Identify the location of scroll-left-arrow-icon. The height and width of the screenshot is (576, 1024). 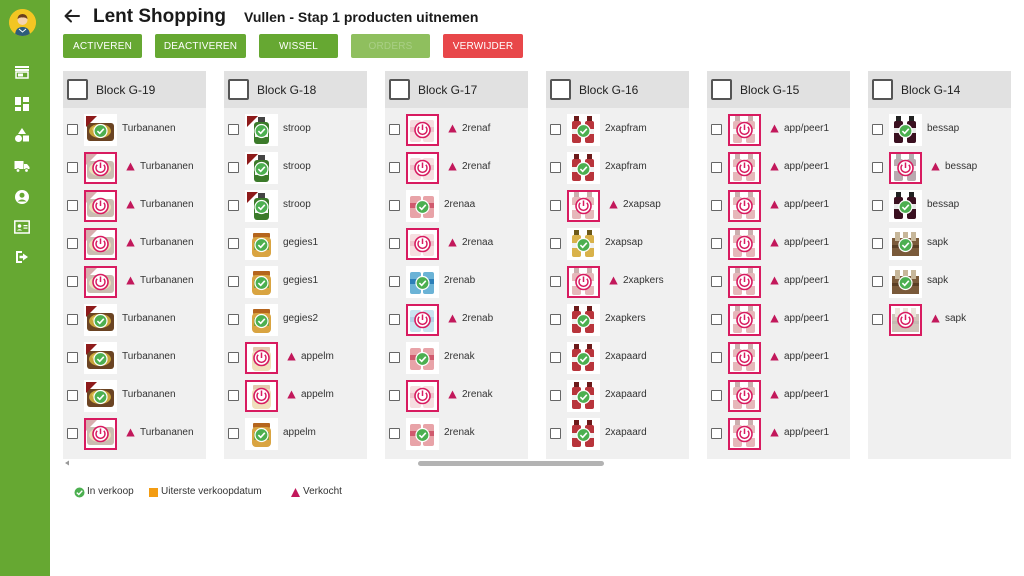
(67, 463).